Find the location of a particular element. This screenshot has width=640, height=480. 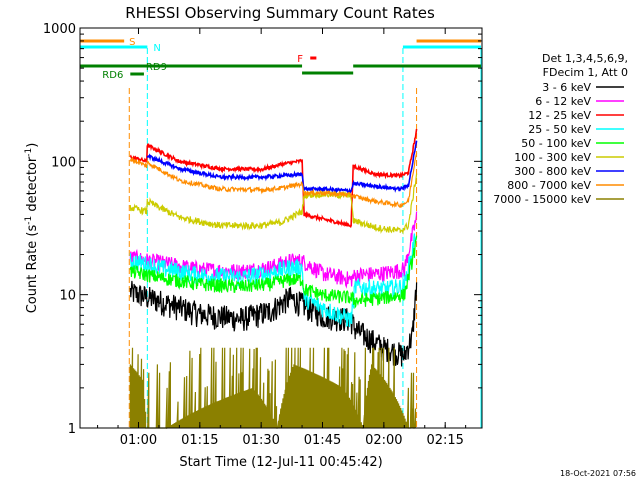

x-tick-label: 01:00 is located at coordinates (138, 440).